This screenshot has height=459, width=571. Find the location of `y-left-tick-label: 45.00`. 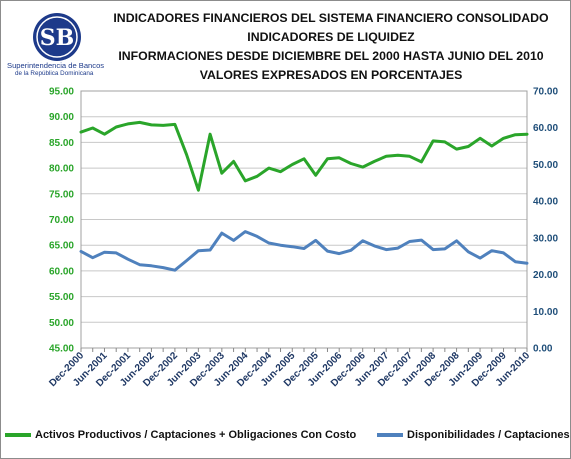

y-left-tick-label: 45.00 is located at coordinates (61, 349).